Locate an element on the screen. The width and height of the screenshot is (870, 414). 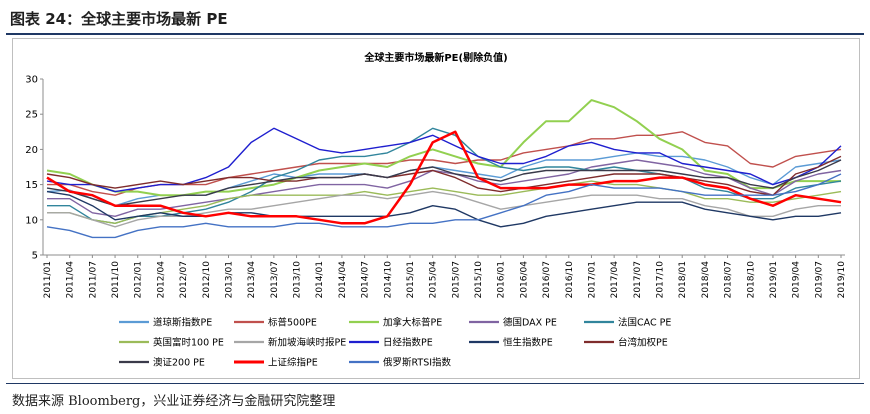
y-tick-label: 30 is located at coordinates (31, 80).